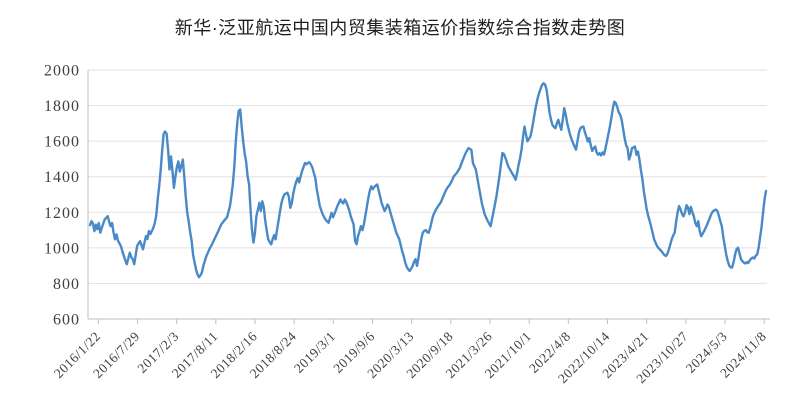 The height and width of the screenshot is (400, 800). Describe the element at coordinates (62, 71) in the screenshot. I see `y-axis-label: 2000` at that location.